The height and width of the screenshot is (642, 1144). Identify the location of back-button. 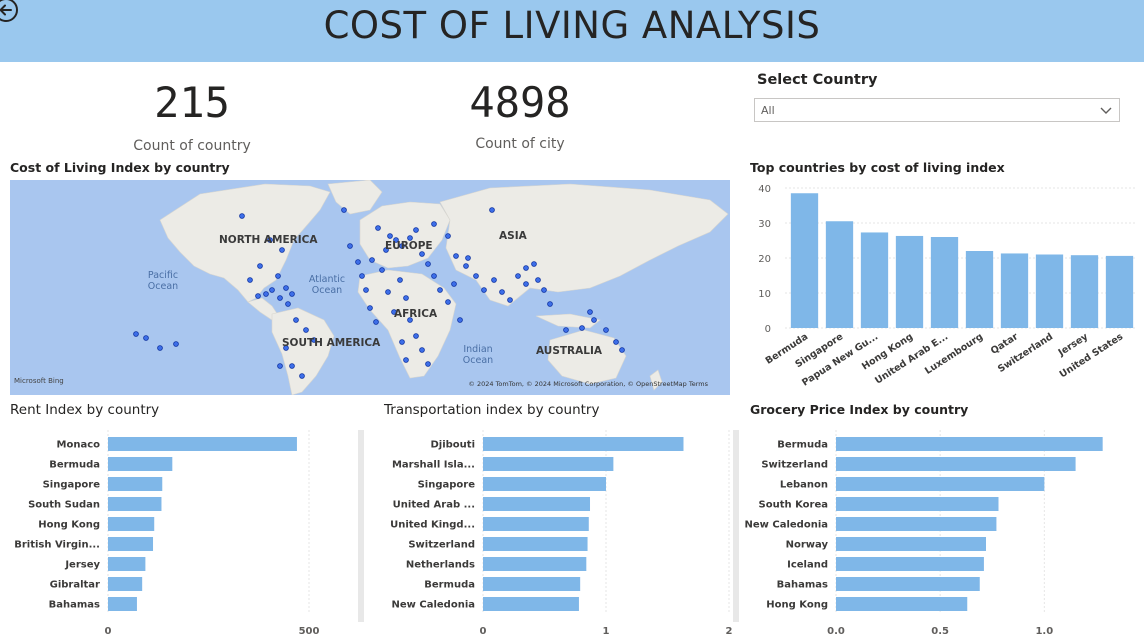
(10, 12).